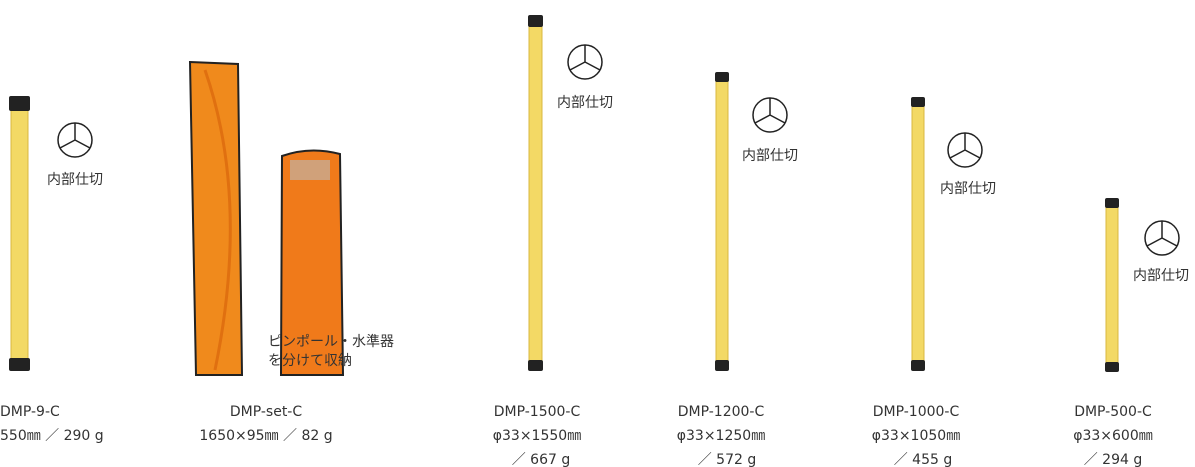  I want to click on model: DMP-1000-C, so click(916, 412).